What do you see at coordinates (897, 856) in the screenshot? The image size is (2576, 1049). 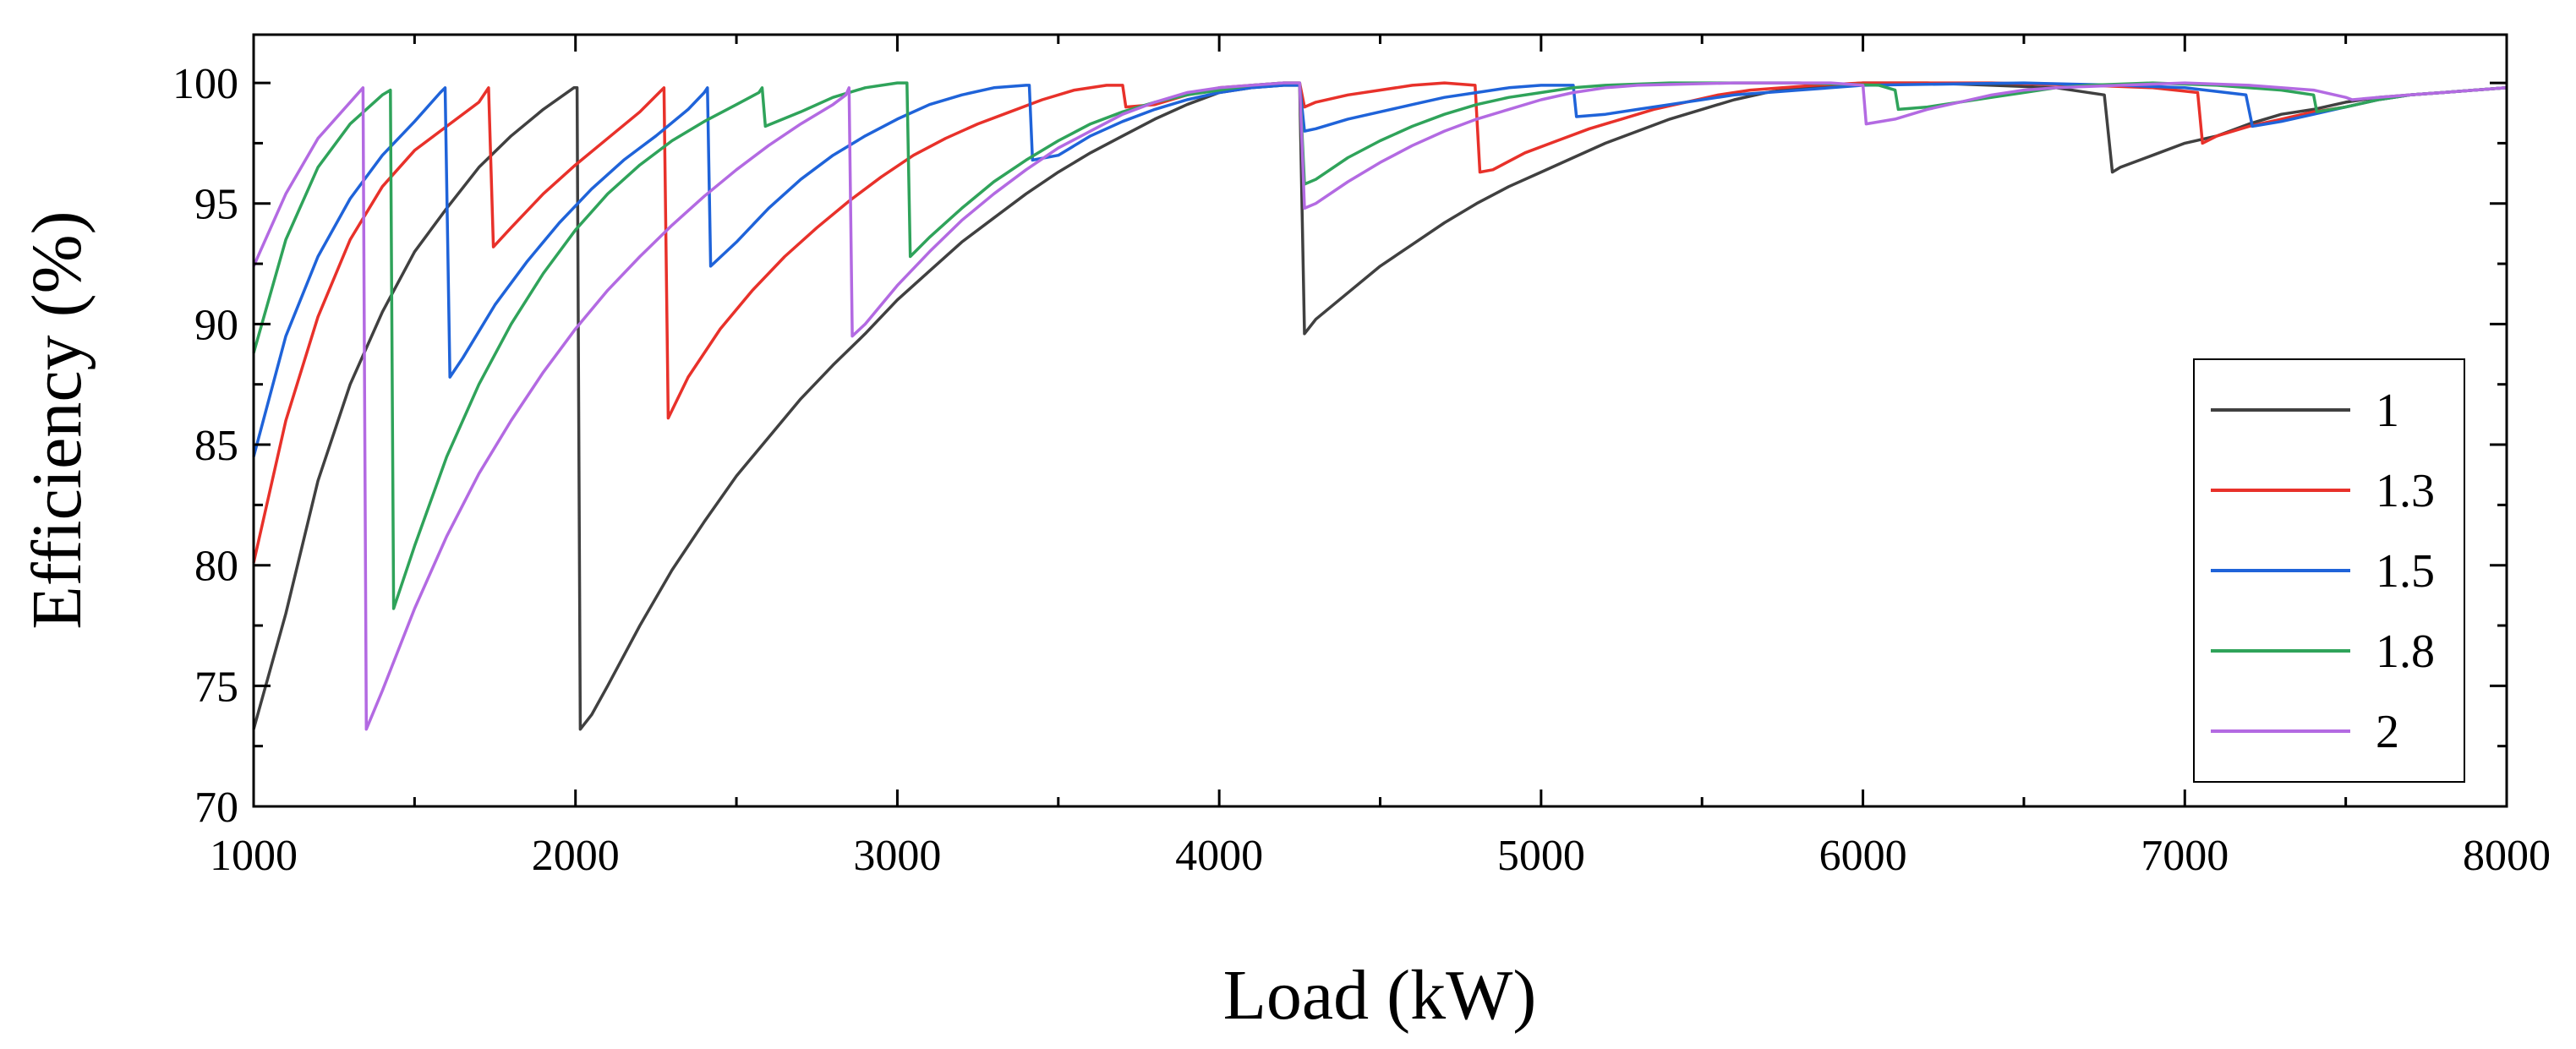 I see `x-tick-label: 3000` at bounding box center [897, 856].